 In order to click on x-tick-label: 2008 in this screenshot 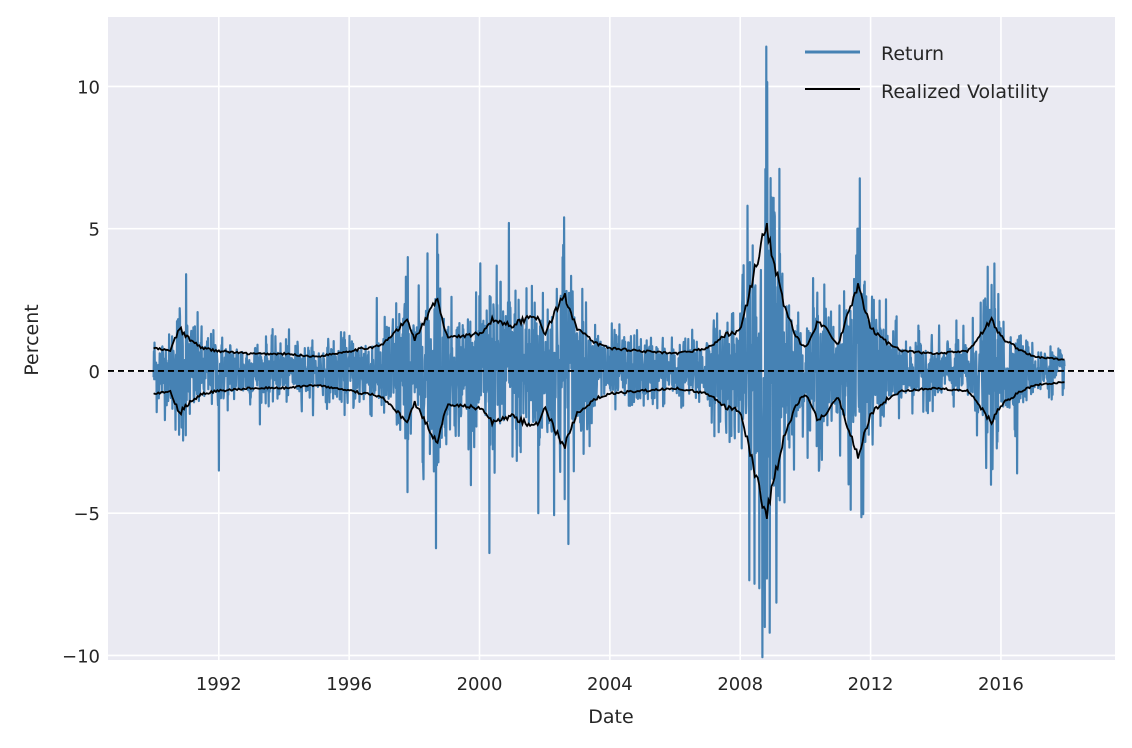, I will do `click(740, 684)`.